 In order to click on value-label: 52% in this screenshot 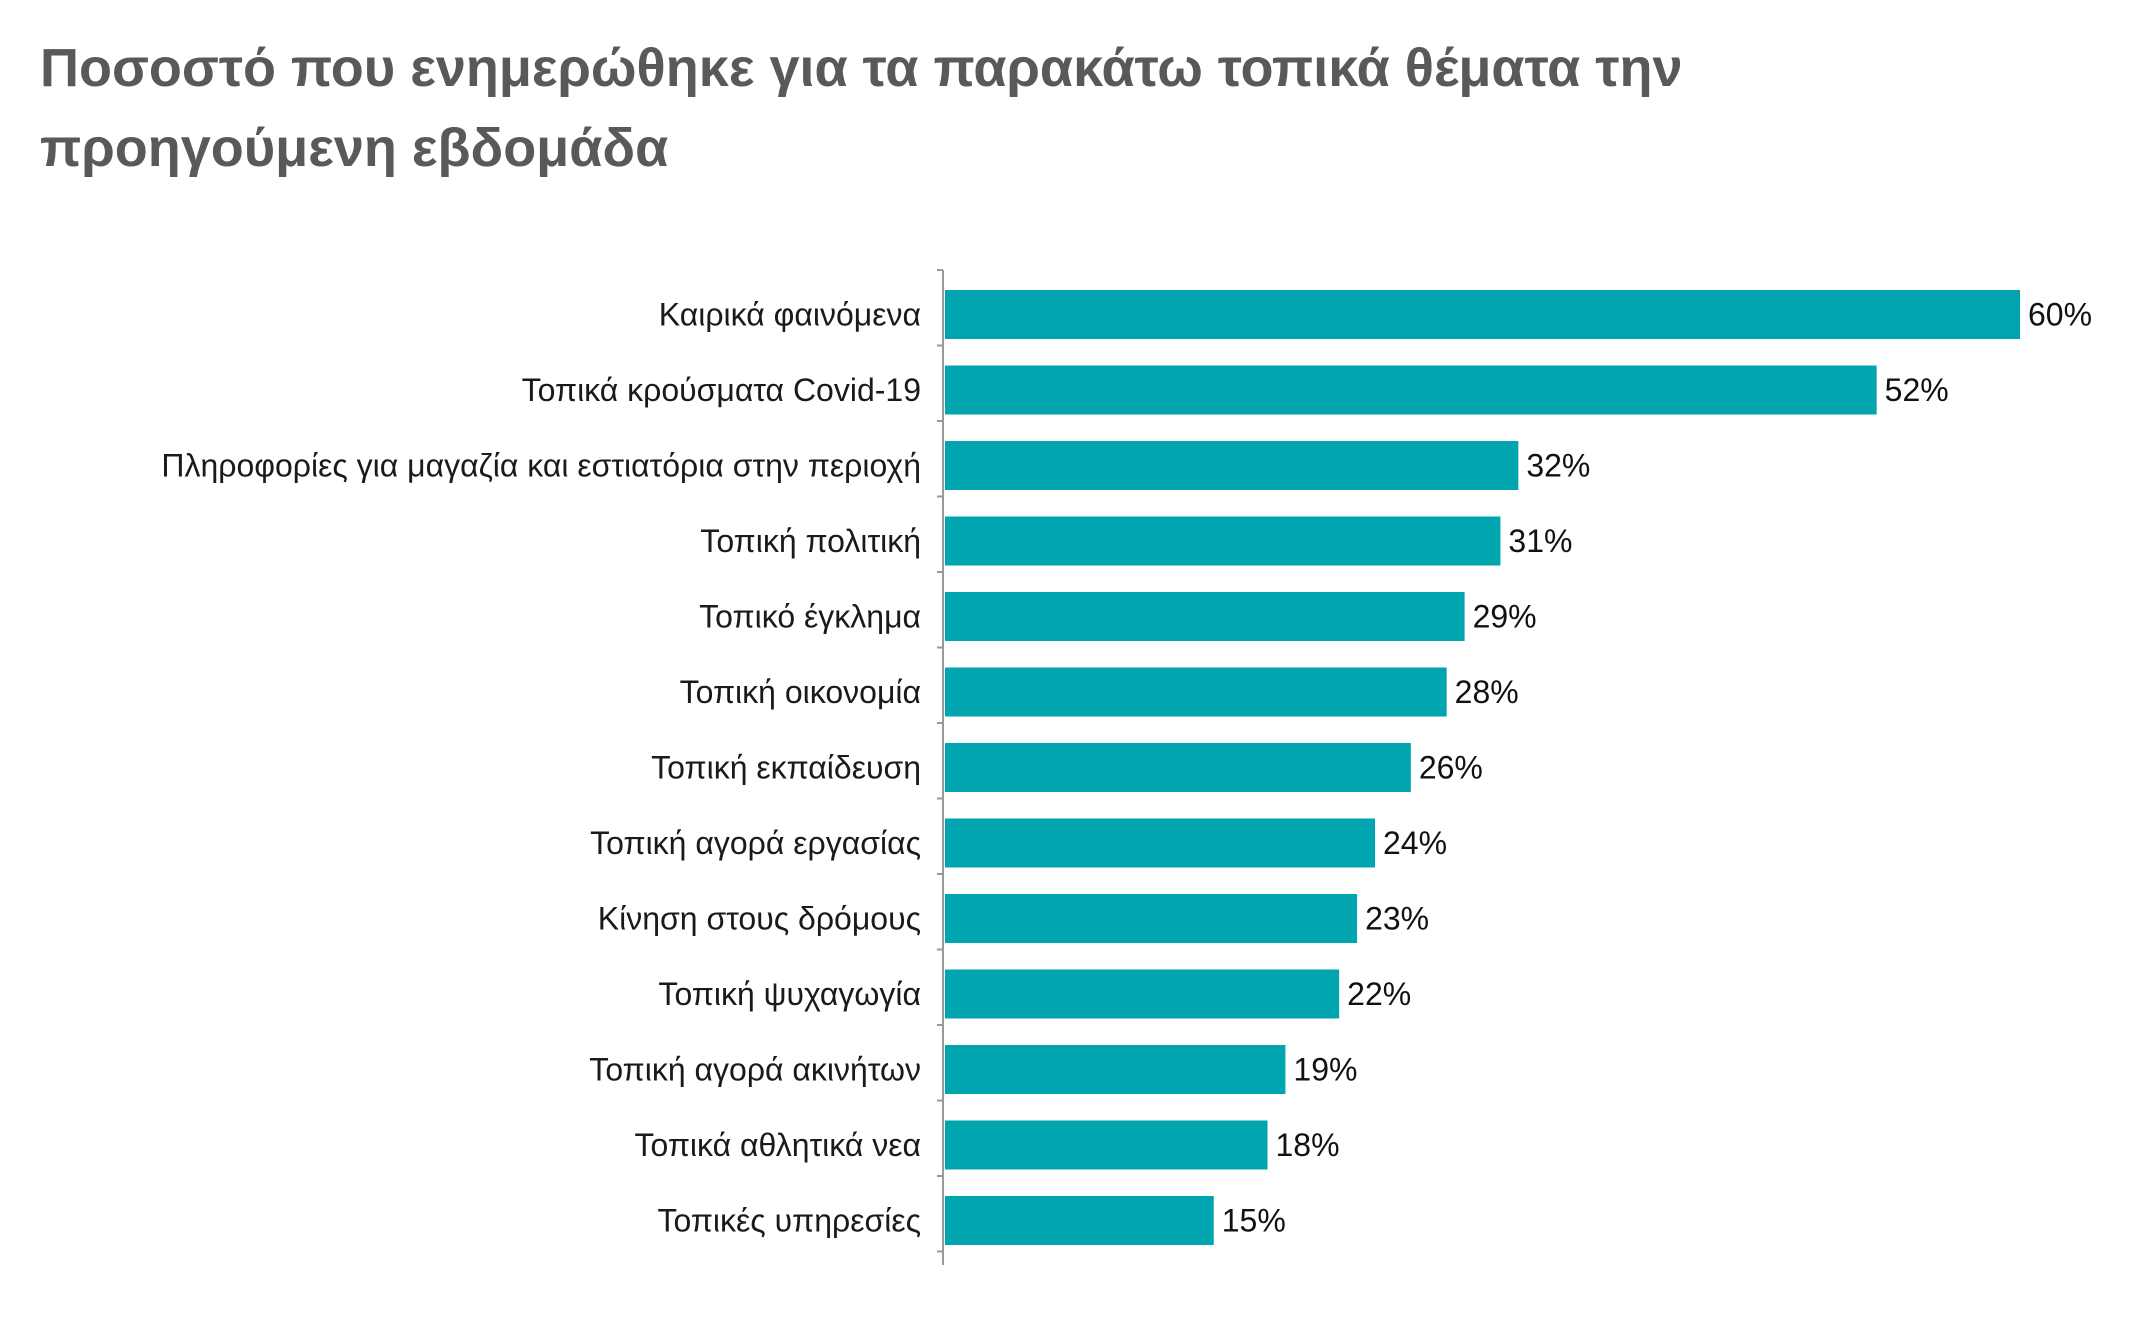, I will do `click(1917, 390)`.